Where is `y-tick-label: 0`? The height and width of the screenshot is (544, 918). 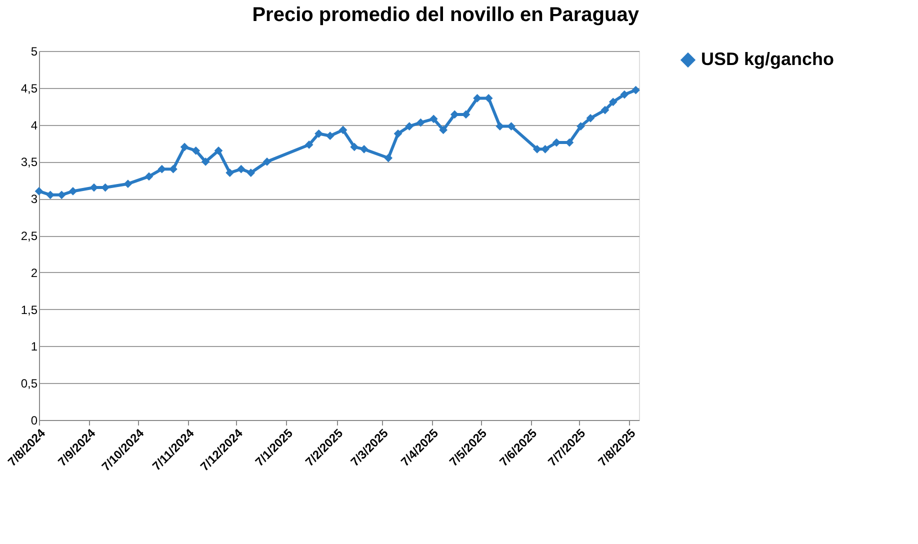
y-tick-label: 0 is located at coordinates (34, 421).